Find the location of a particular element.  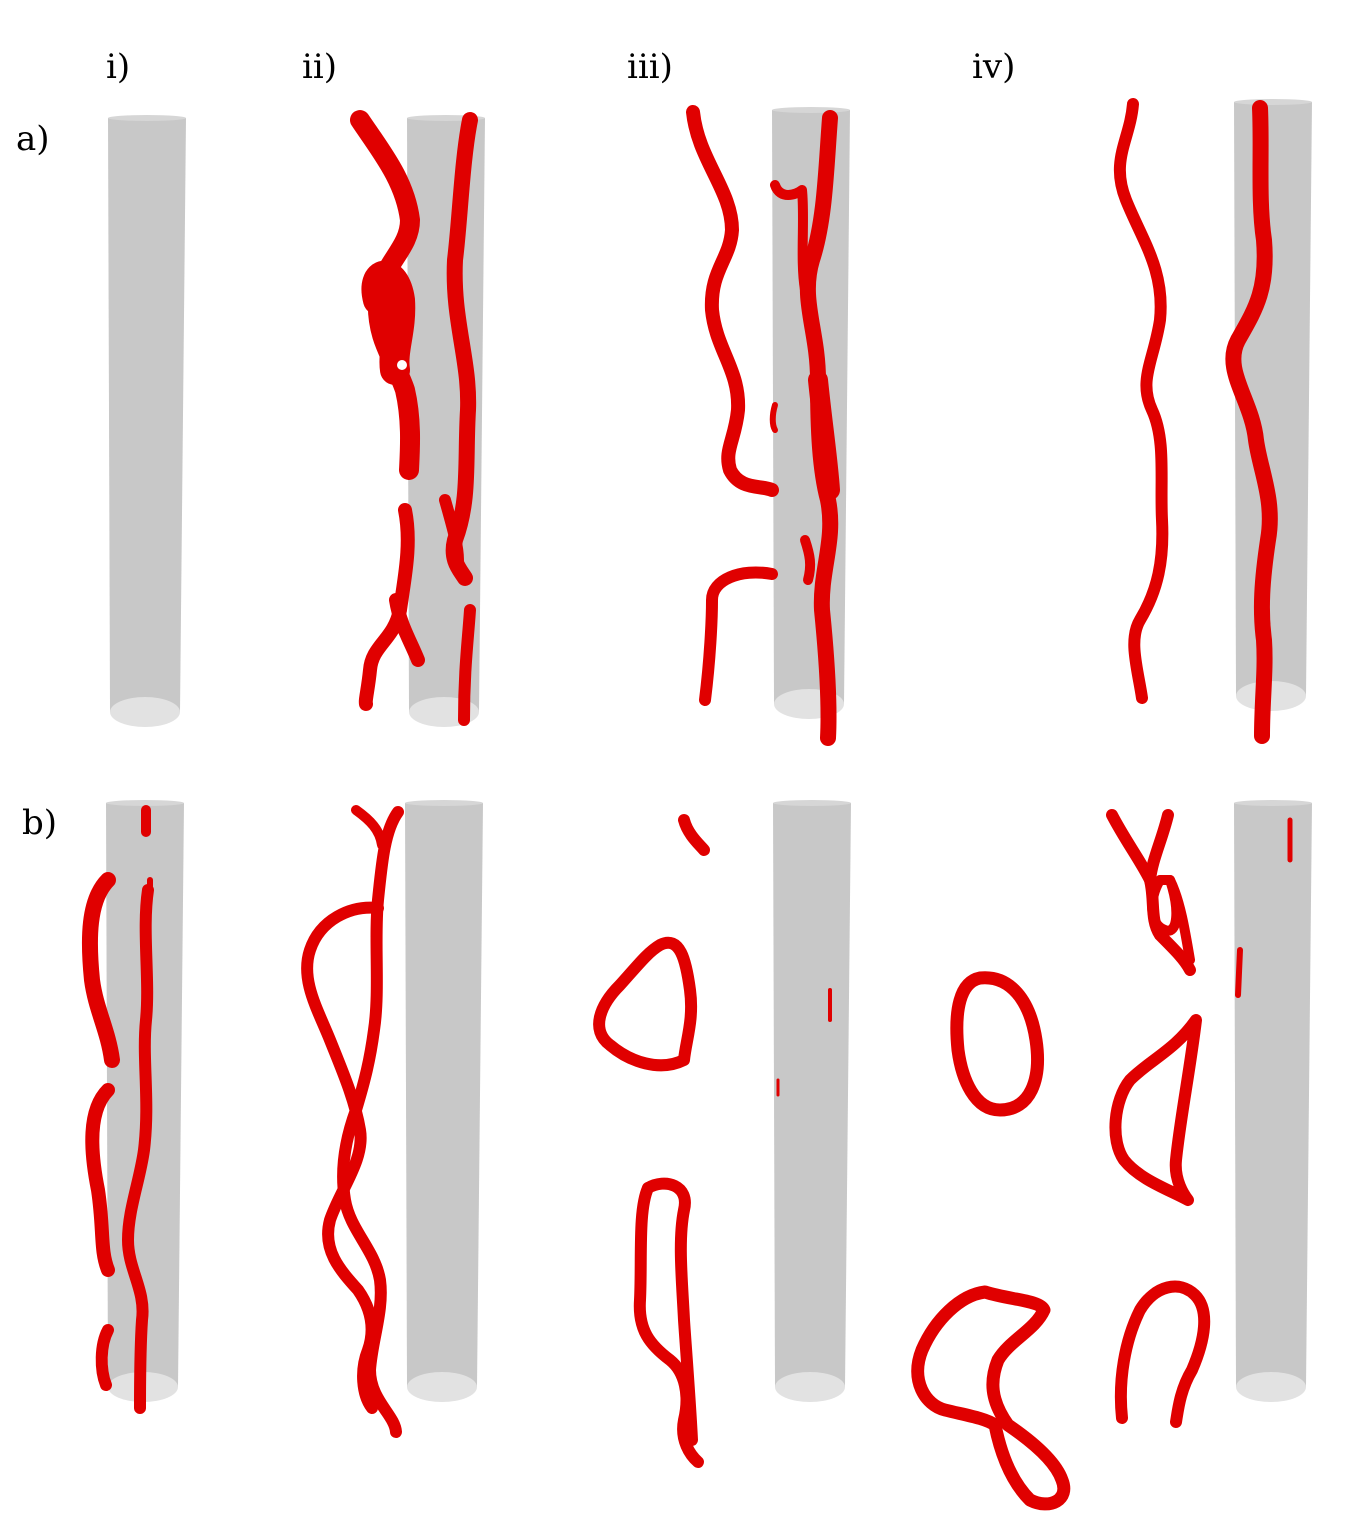

panel-b-iii is located at coordinates (722, 1134).